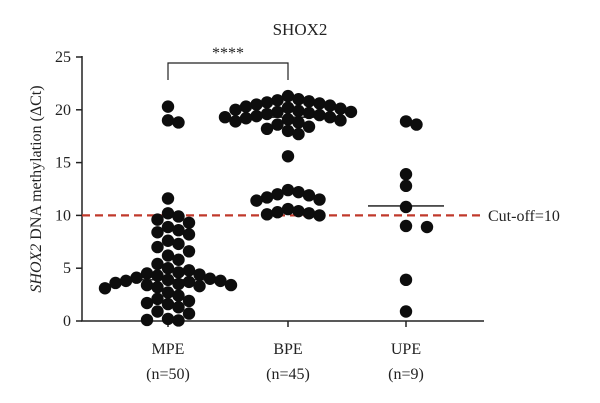 The image size is (600, 403). Describe the element at coordinates (406, 349) in the screenshot. I see `x-tick-label-upe: UPE` at that location.